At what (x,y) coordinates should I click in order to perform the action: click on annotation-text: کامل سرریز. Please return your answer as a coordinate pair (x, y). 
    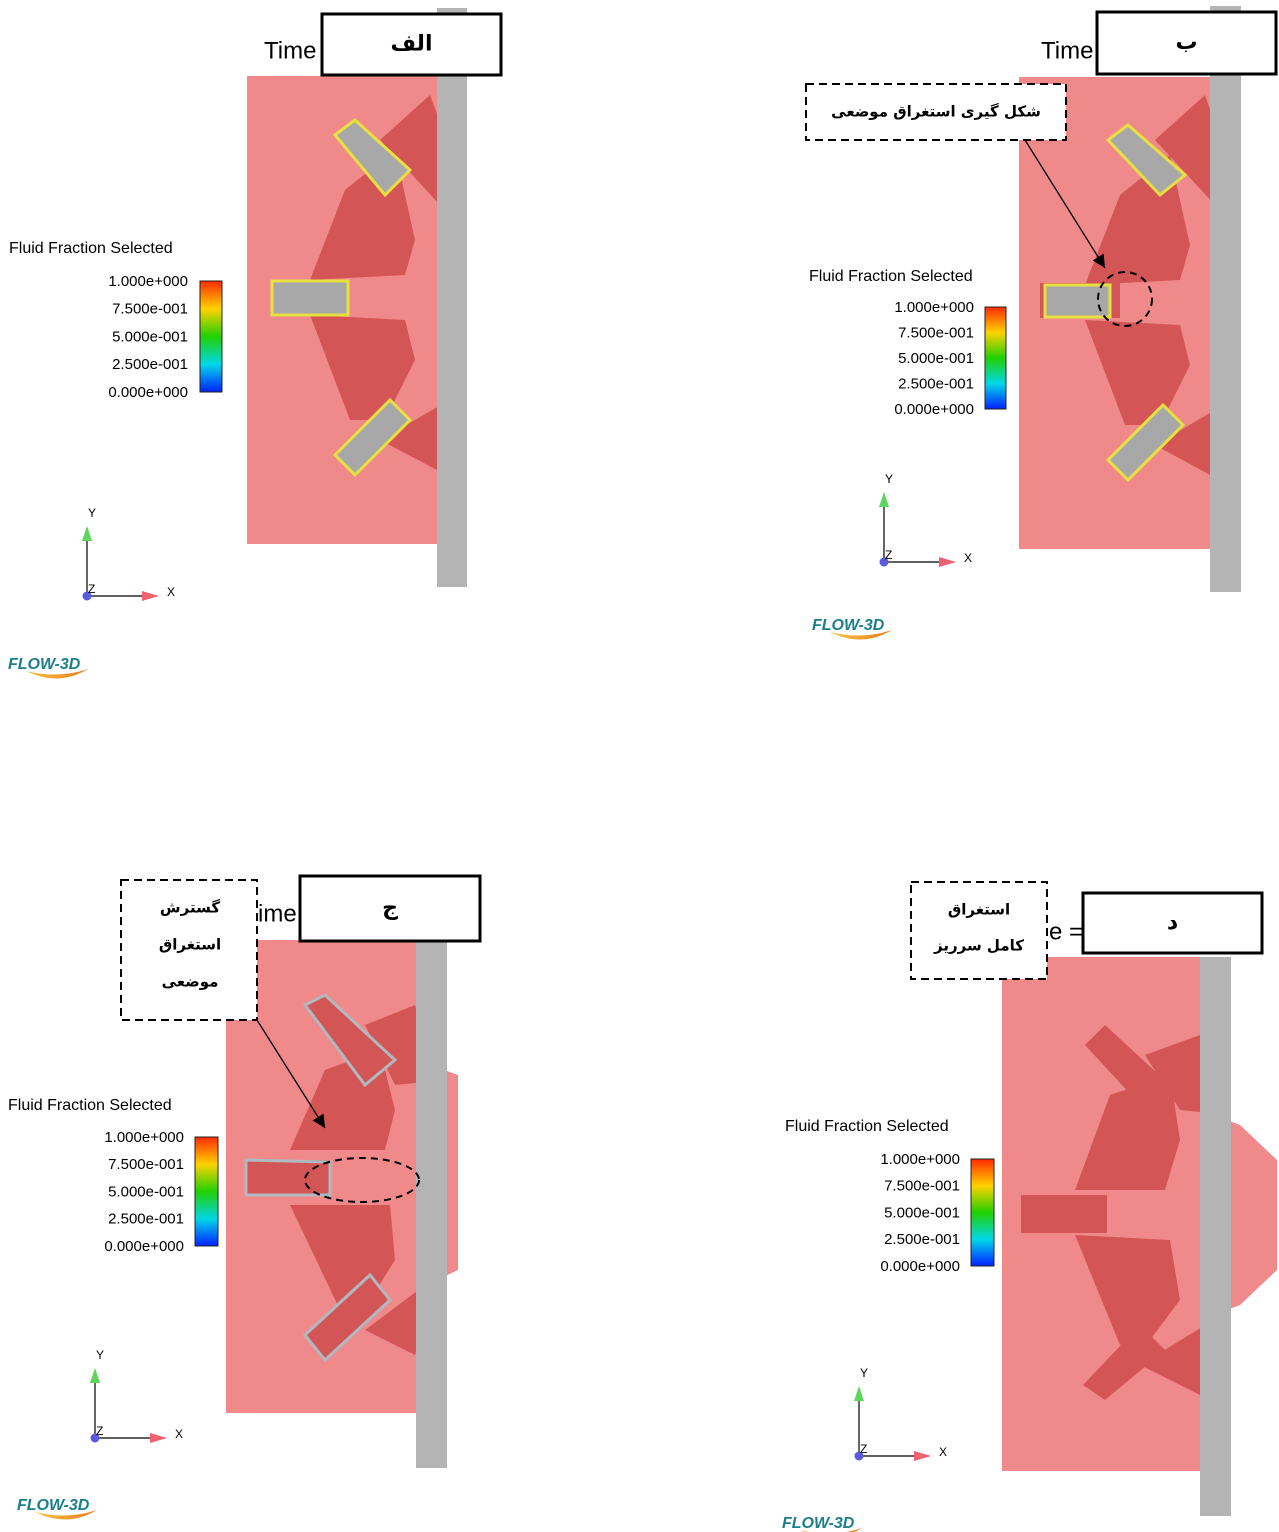
    Looking at the image, I should click on (978, 946).